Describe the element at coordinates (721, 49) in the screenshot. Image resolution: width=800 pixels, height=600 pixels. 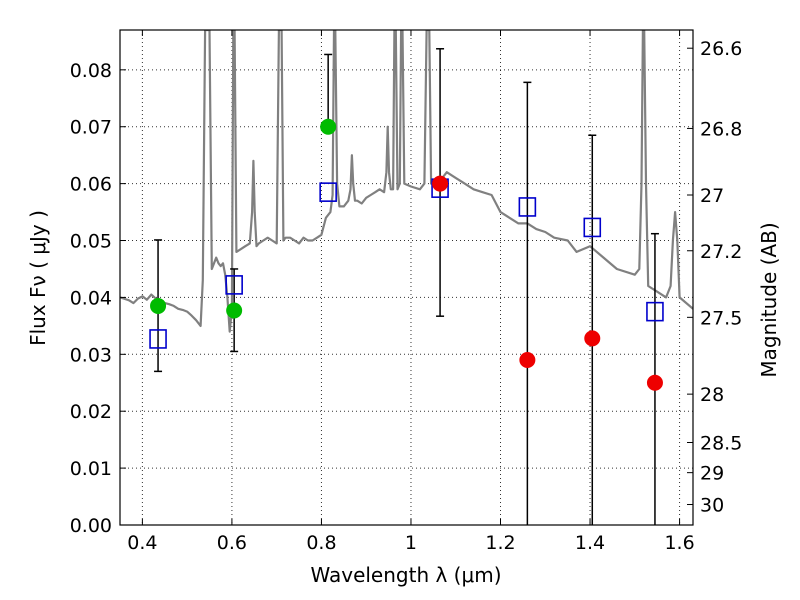
I see `y-right-tick-label: 26.6` at that location.